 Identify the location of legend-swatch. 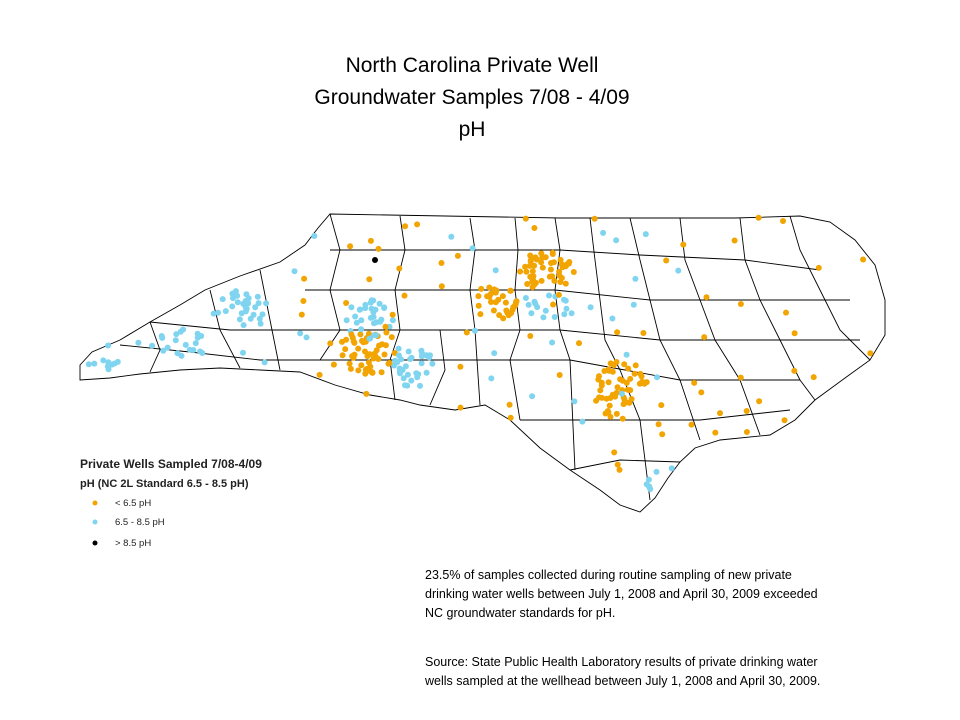
(95, 522).